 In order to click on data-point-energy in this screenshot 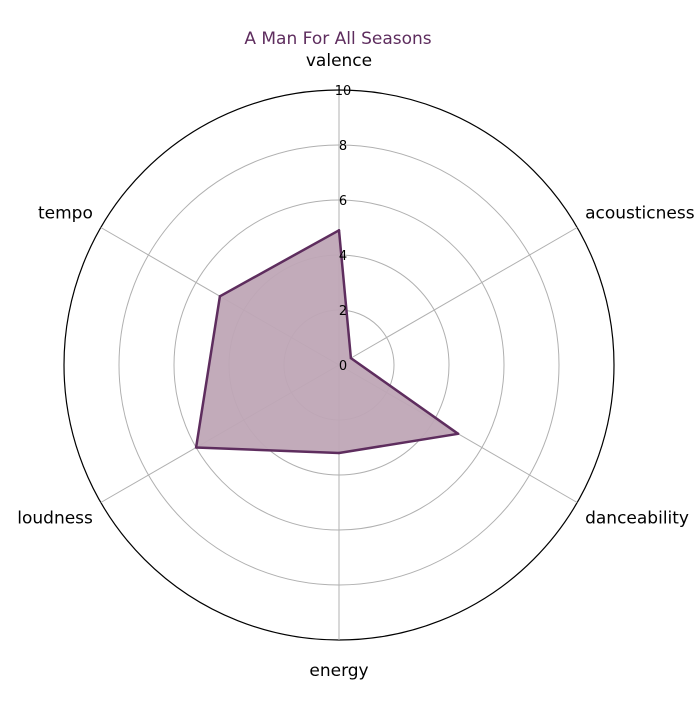, I will do `click(339, 453)`.